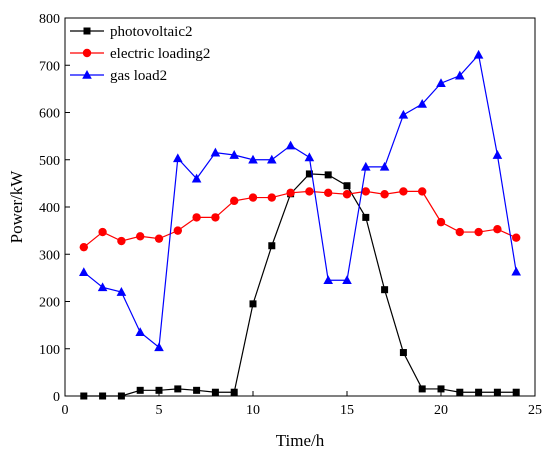  I want to click on y-tick-label: 500, so click(49, 161).